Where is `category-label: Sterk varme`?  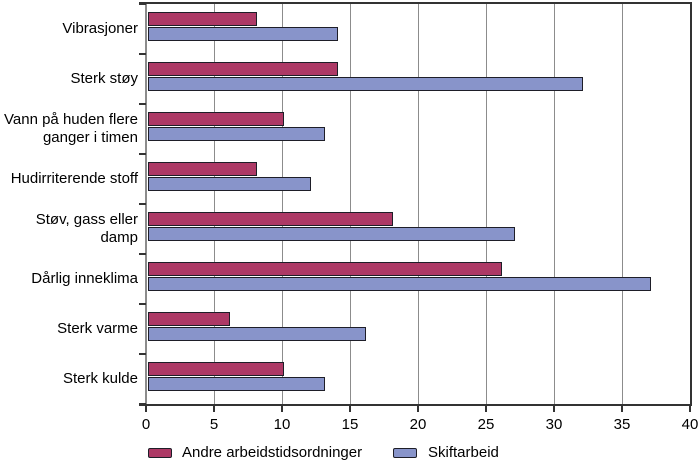 category-label: Sterk varme is located at coordinates (97, 329).